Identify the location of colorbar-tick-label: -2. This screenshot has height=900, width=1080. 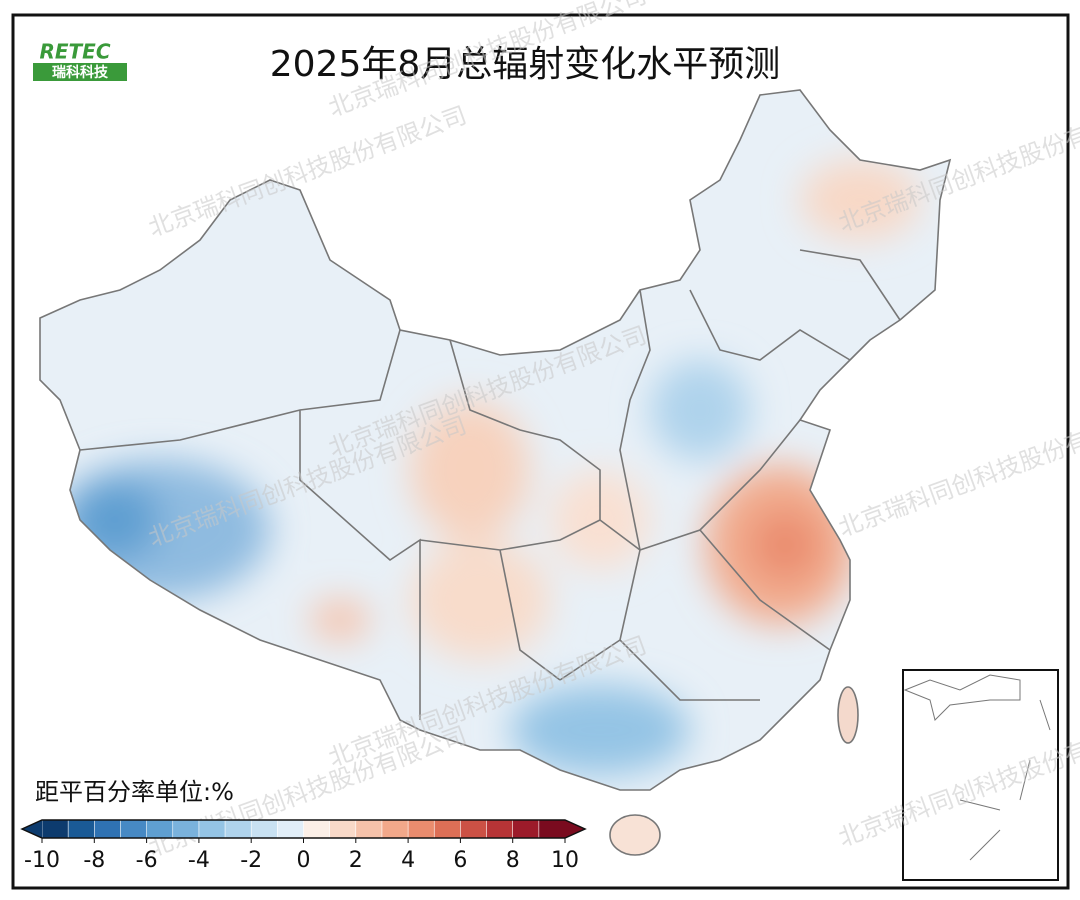
(251, 860).